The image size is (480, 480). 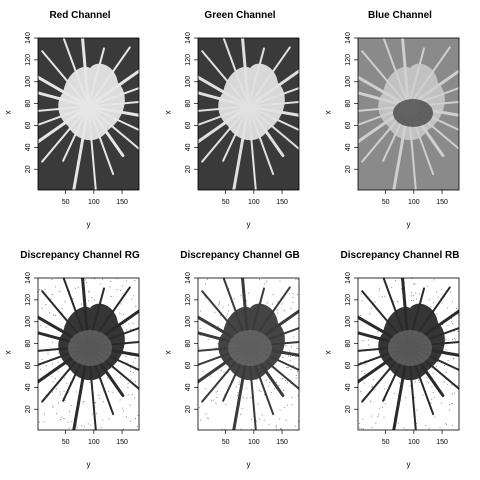 I want to click on cell-body, so click(x=251, y=102).